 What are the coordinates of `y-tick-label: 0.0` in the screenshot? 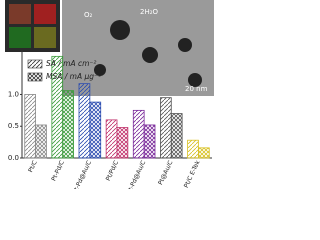 It's located at (13, 158).